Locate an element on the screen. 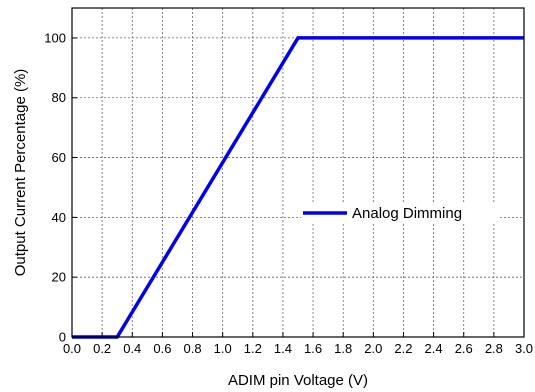  x-tick-label: 2.4 is located at coordinates (434, 348).